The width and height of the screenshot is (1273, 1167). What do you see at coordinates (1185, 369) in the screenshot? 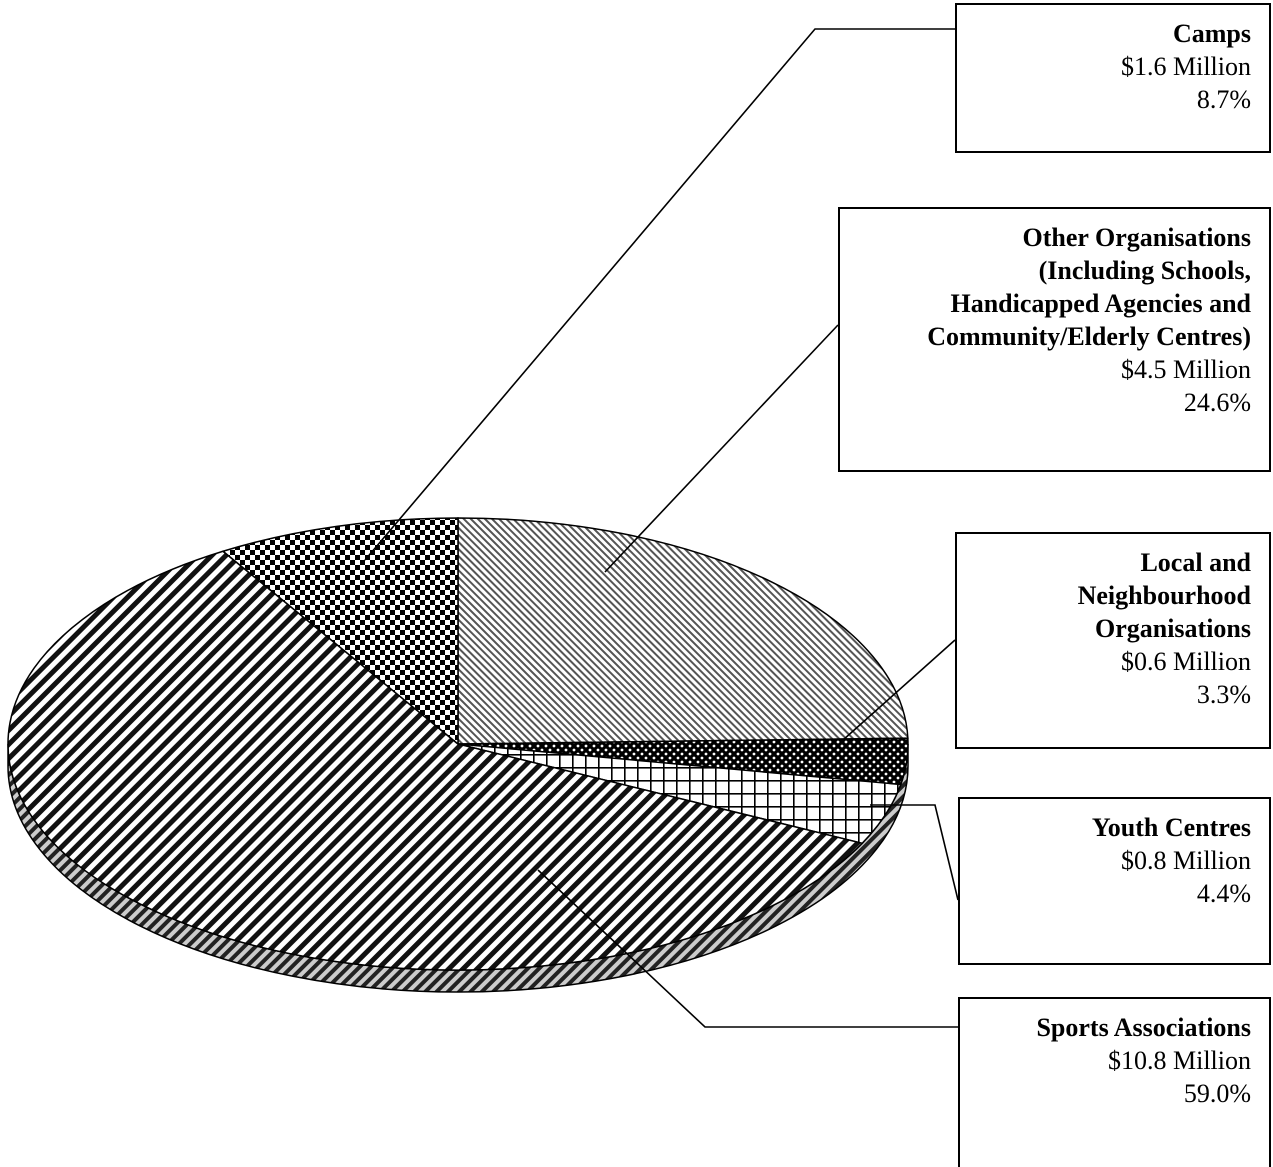
I see `label-other-amount: $4.5 Million` at bounding box center [1185, 369].